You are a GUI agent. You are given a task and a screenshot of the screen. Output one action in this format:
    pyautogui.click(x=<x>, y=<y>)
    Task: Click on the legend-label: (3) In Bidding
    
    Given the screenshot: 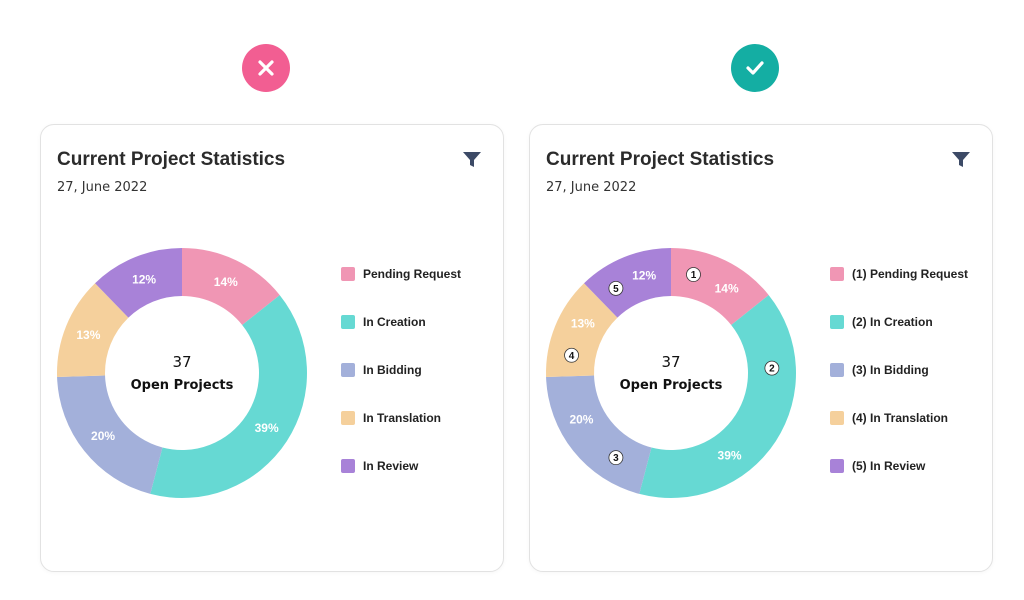 What is the action you would take?
    pyautogui.click(x=890, y=370)
    